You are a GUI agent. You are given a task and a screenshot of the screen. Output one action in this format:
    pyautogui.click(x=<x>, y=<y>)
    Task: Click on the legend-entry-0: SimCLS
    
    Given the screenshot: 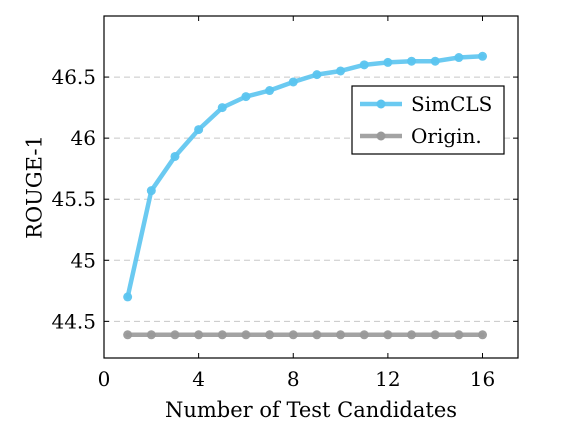 What is the action you would take?
    pyautogui.click(x=426, y=104)
    